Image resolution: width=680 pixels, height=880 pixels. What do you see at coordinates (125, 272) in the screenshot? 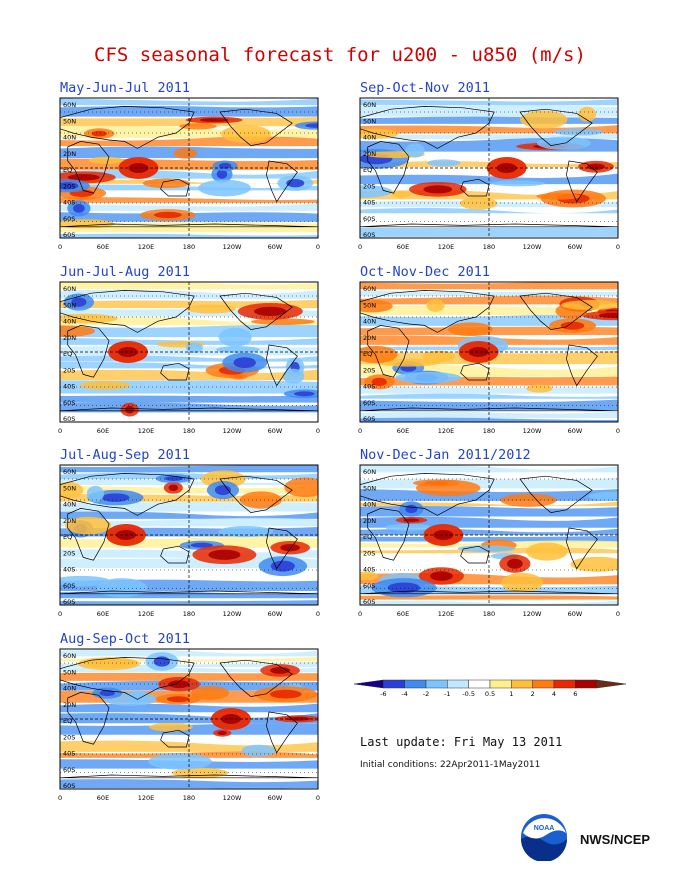
I see `panel-title: Jun-Jul-Aug 2011` at bounding box center [125, 272].